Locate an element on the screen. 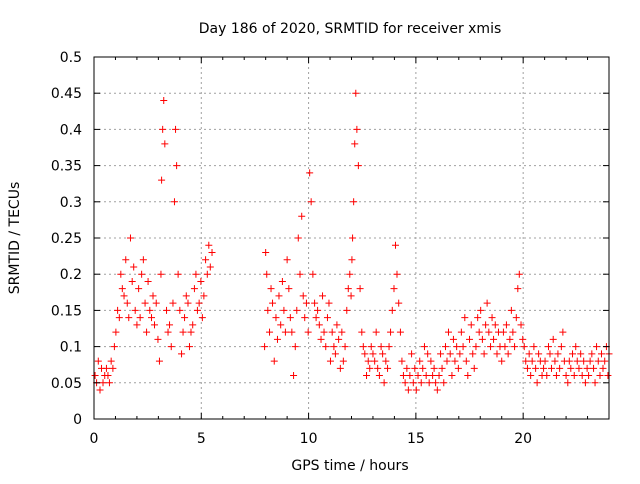 Image resolution: width=640 pixels, height=484 pixels. y-tick-labels: 0 0.05 0.1 0.15 0.2 0.25 0.3 0.35 0.4 0.45 0.5 is located at coordinates (66, 239).